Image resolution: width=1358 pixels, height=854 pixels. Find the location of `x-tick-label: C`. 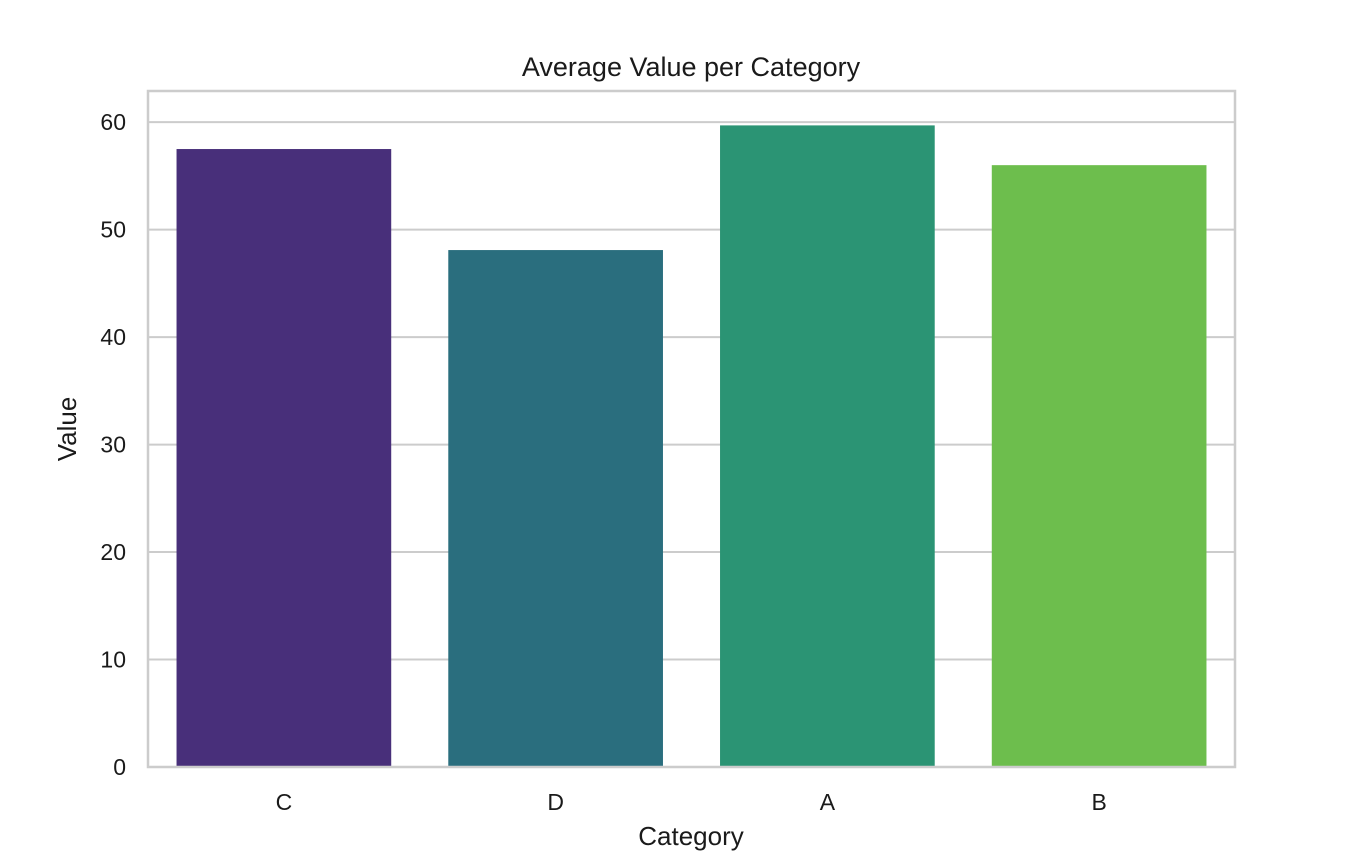

x-tick-label: C is located at coordinates (284, 802).